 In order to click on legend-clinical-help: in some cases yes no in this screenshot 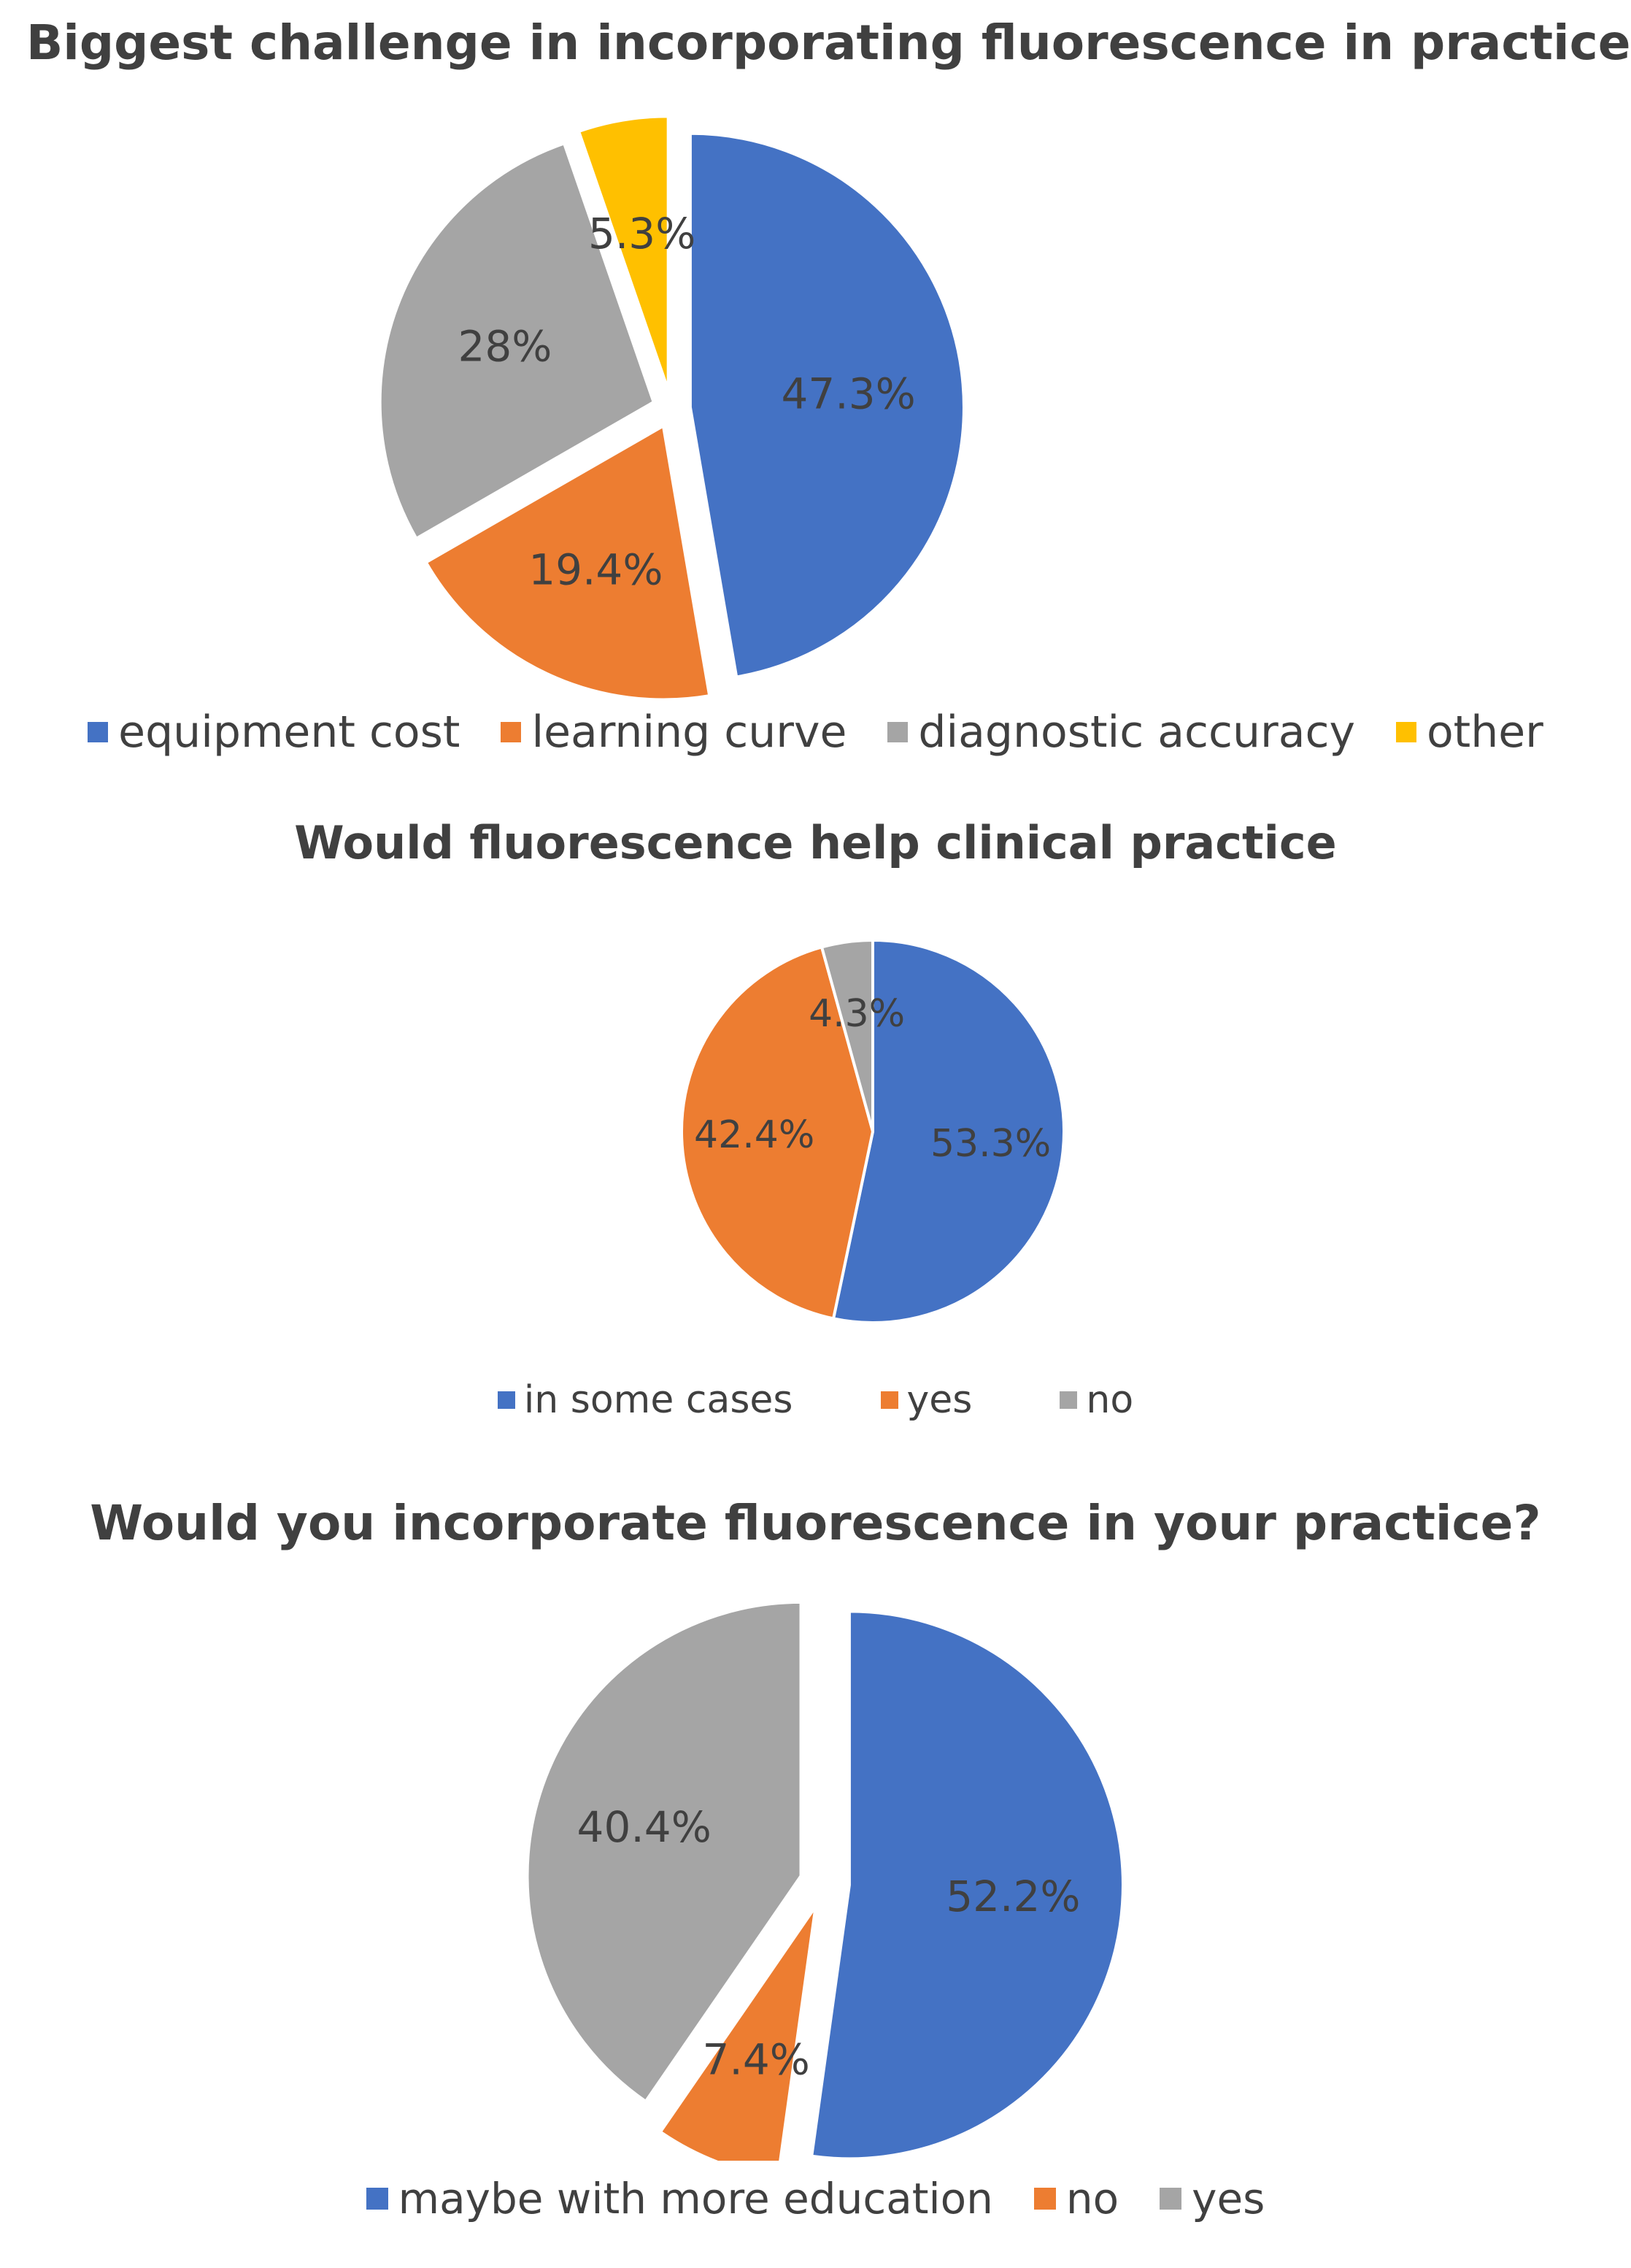, I will do `click(815, 1400)`.